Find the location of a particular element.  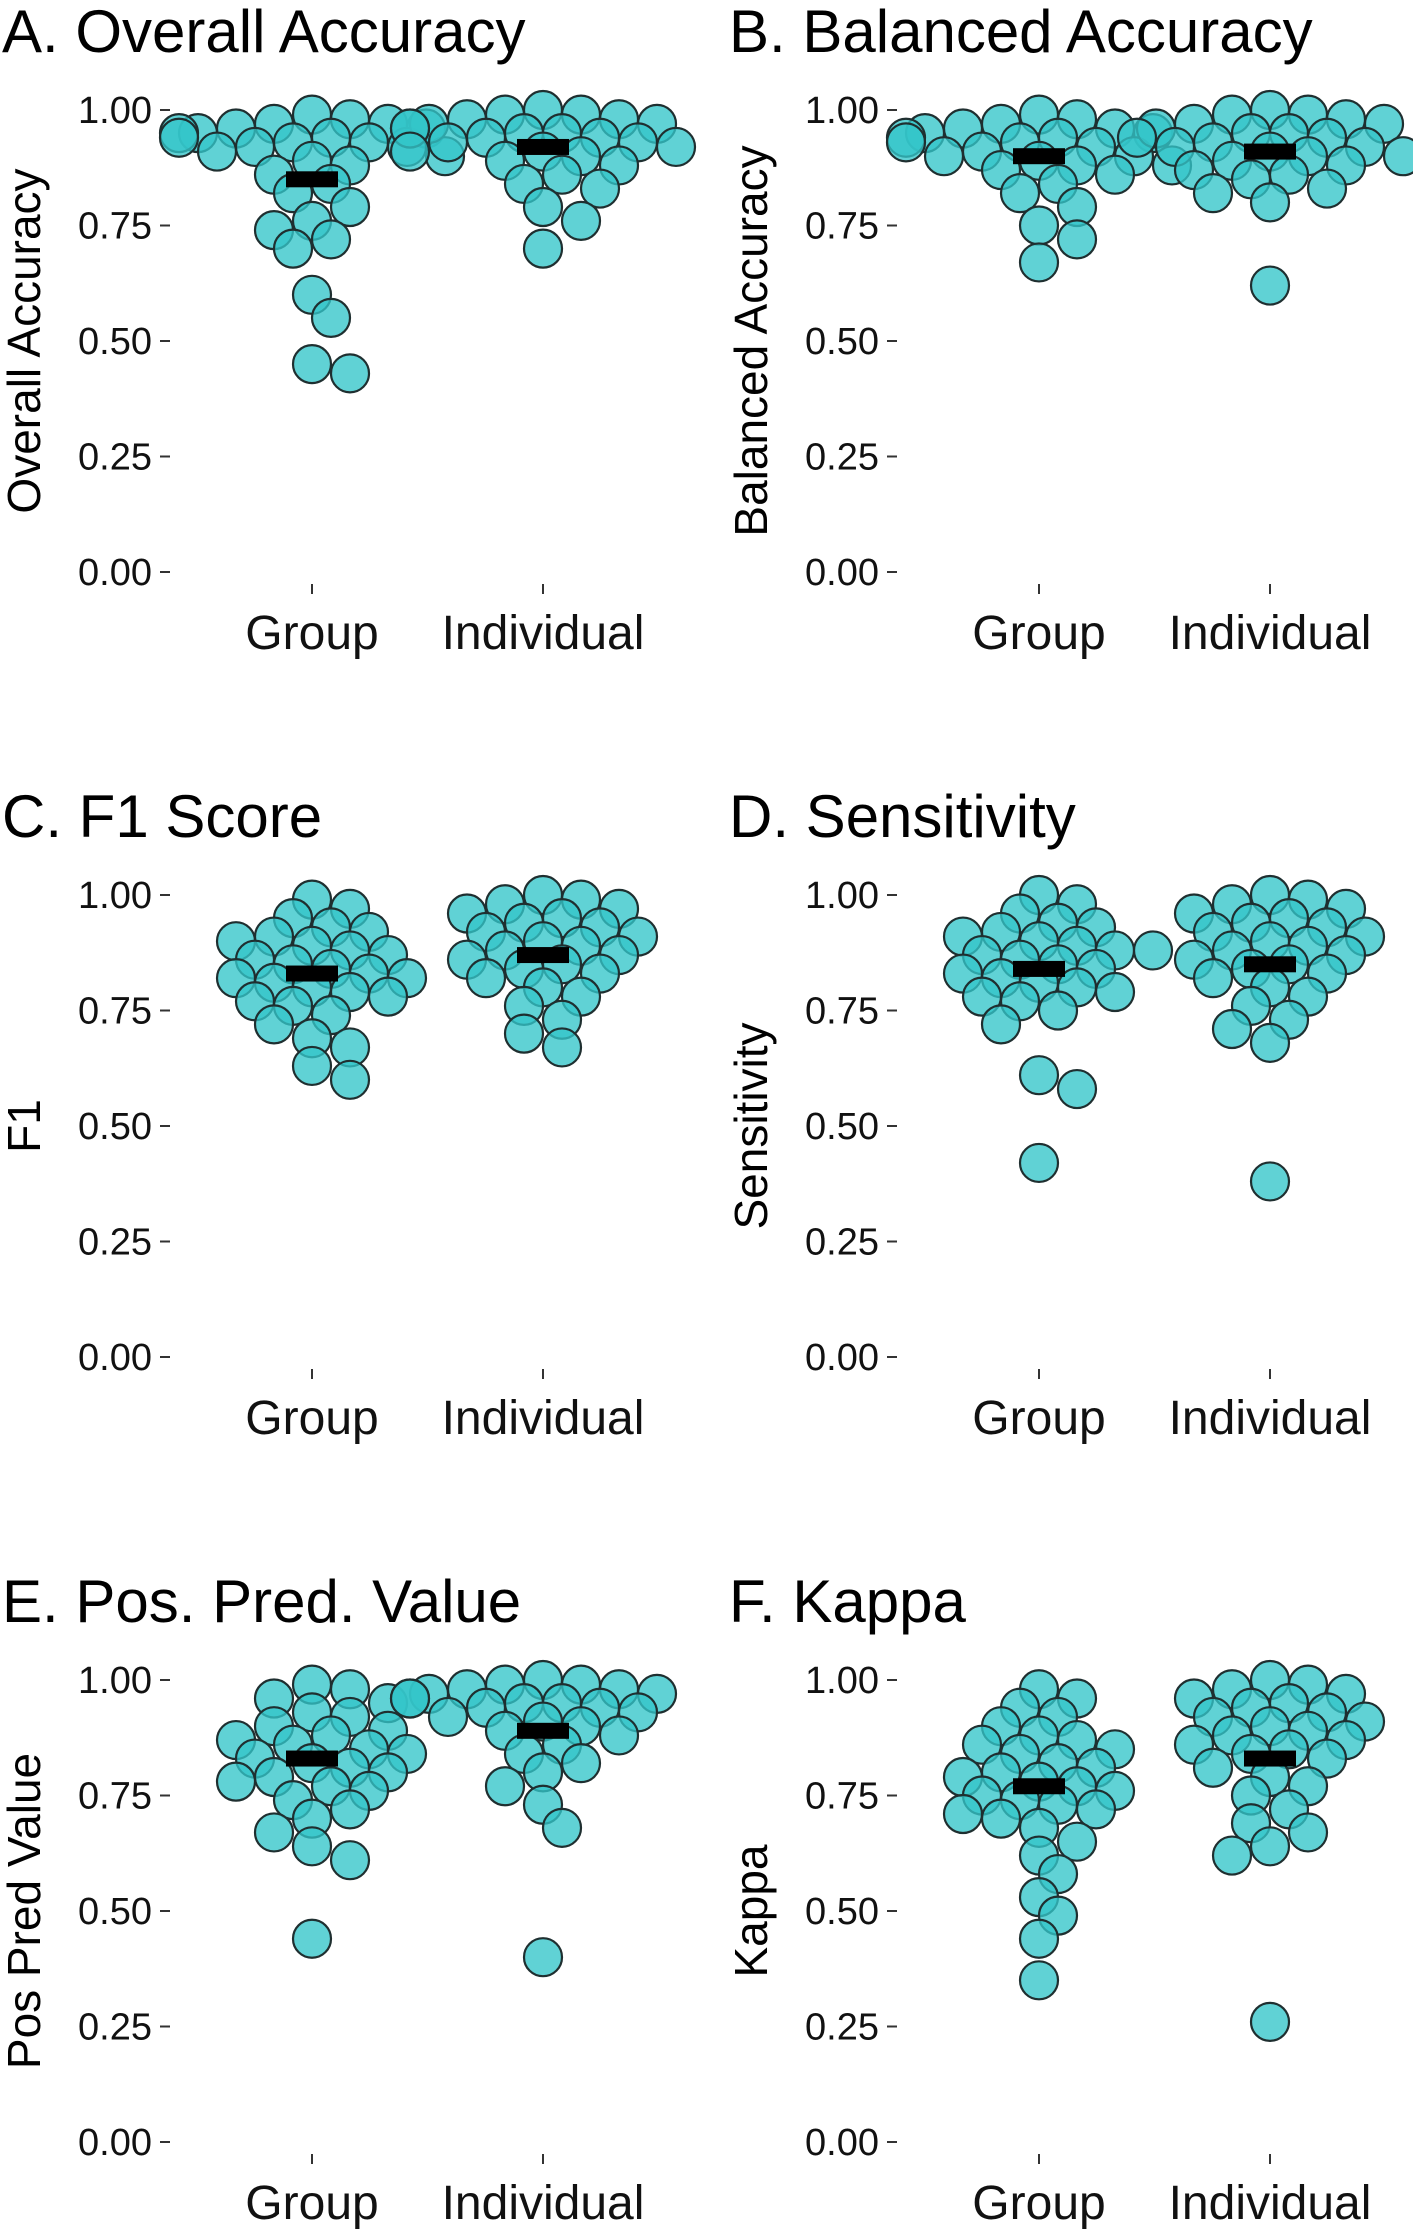

panel-title: F. Kappa is located at coordinates (847, 1601).